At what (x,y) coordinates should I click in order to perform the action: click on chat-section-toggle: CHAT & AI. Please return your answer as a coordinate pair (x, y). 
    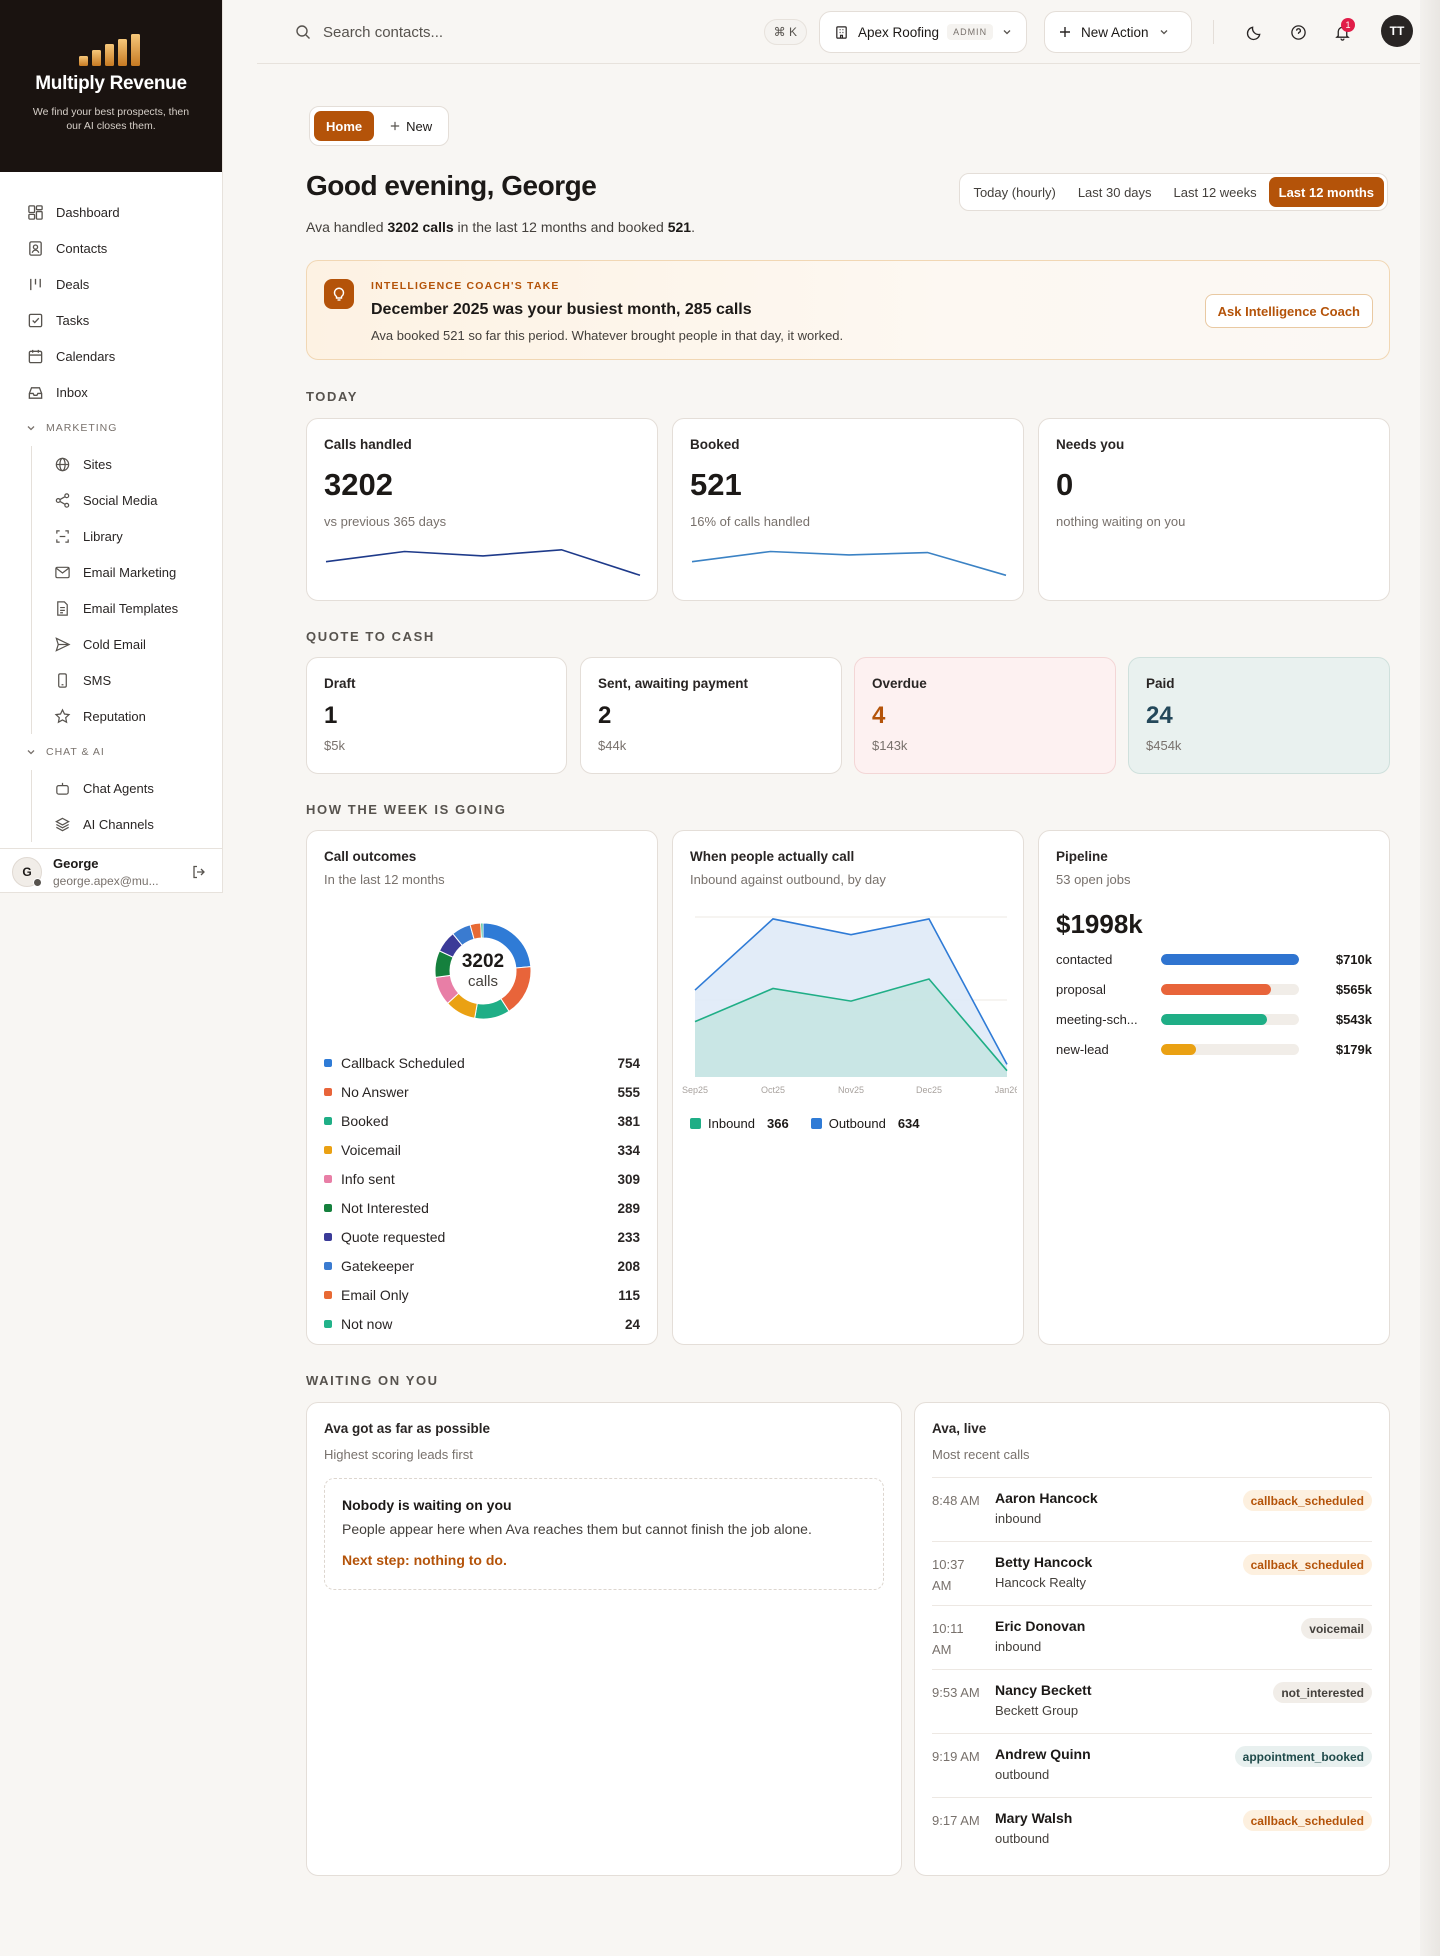
    Looking at the image, I should click on (111, 752).